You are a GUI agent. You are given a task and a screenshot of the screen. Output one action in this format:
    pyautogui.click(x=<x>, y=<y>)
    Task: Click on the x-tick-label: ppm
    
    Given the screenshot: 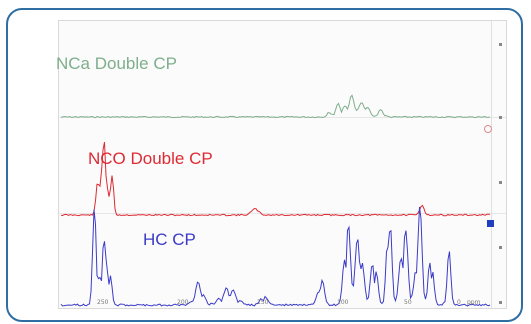 What is the action you would take?
    pyautogui.click(x=474, y=302)
    